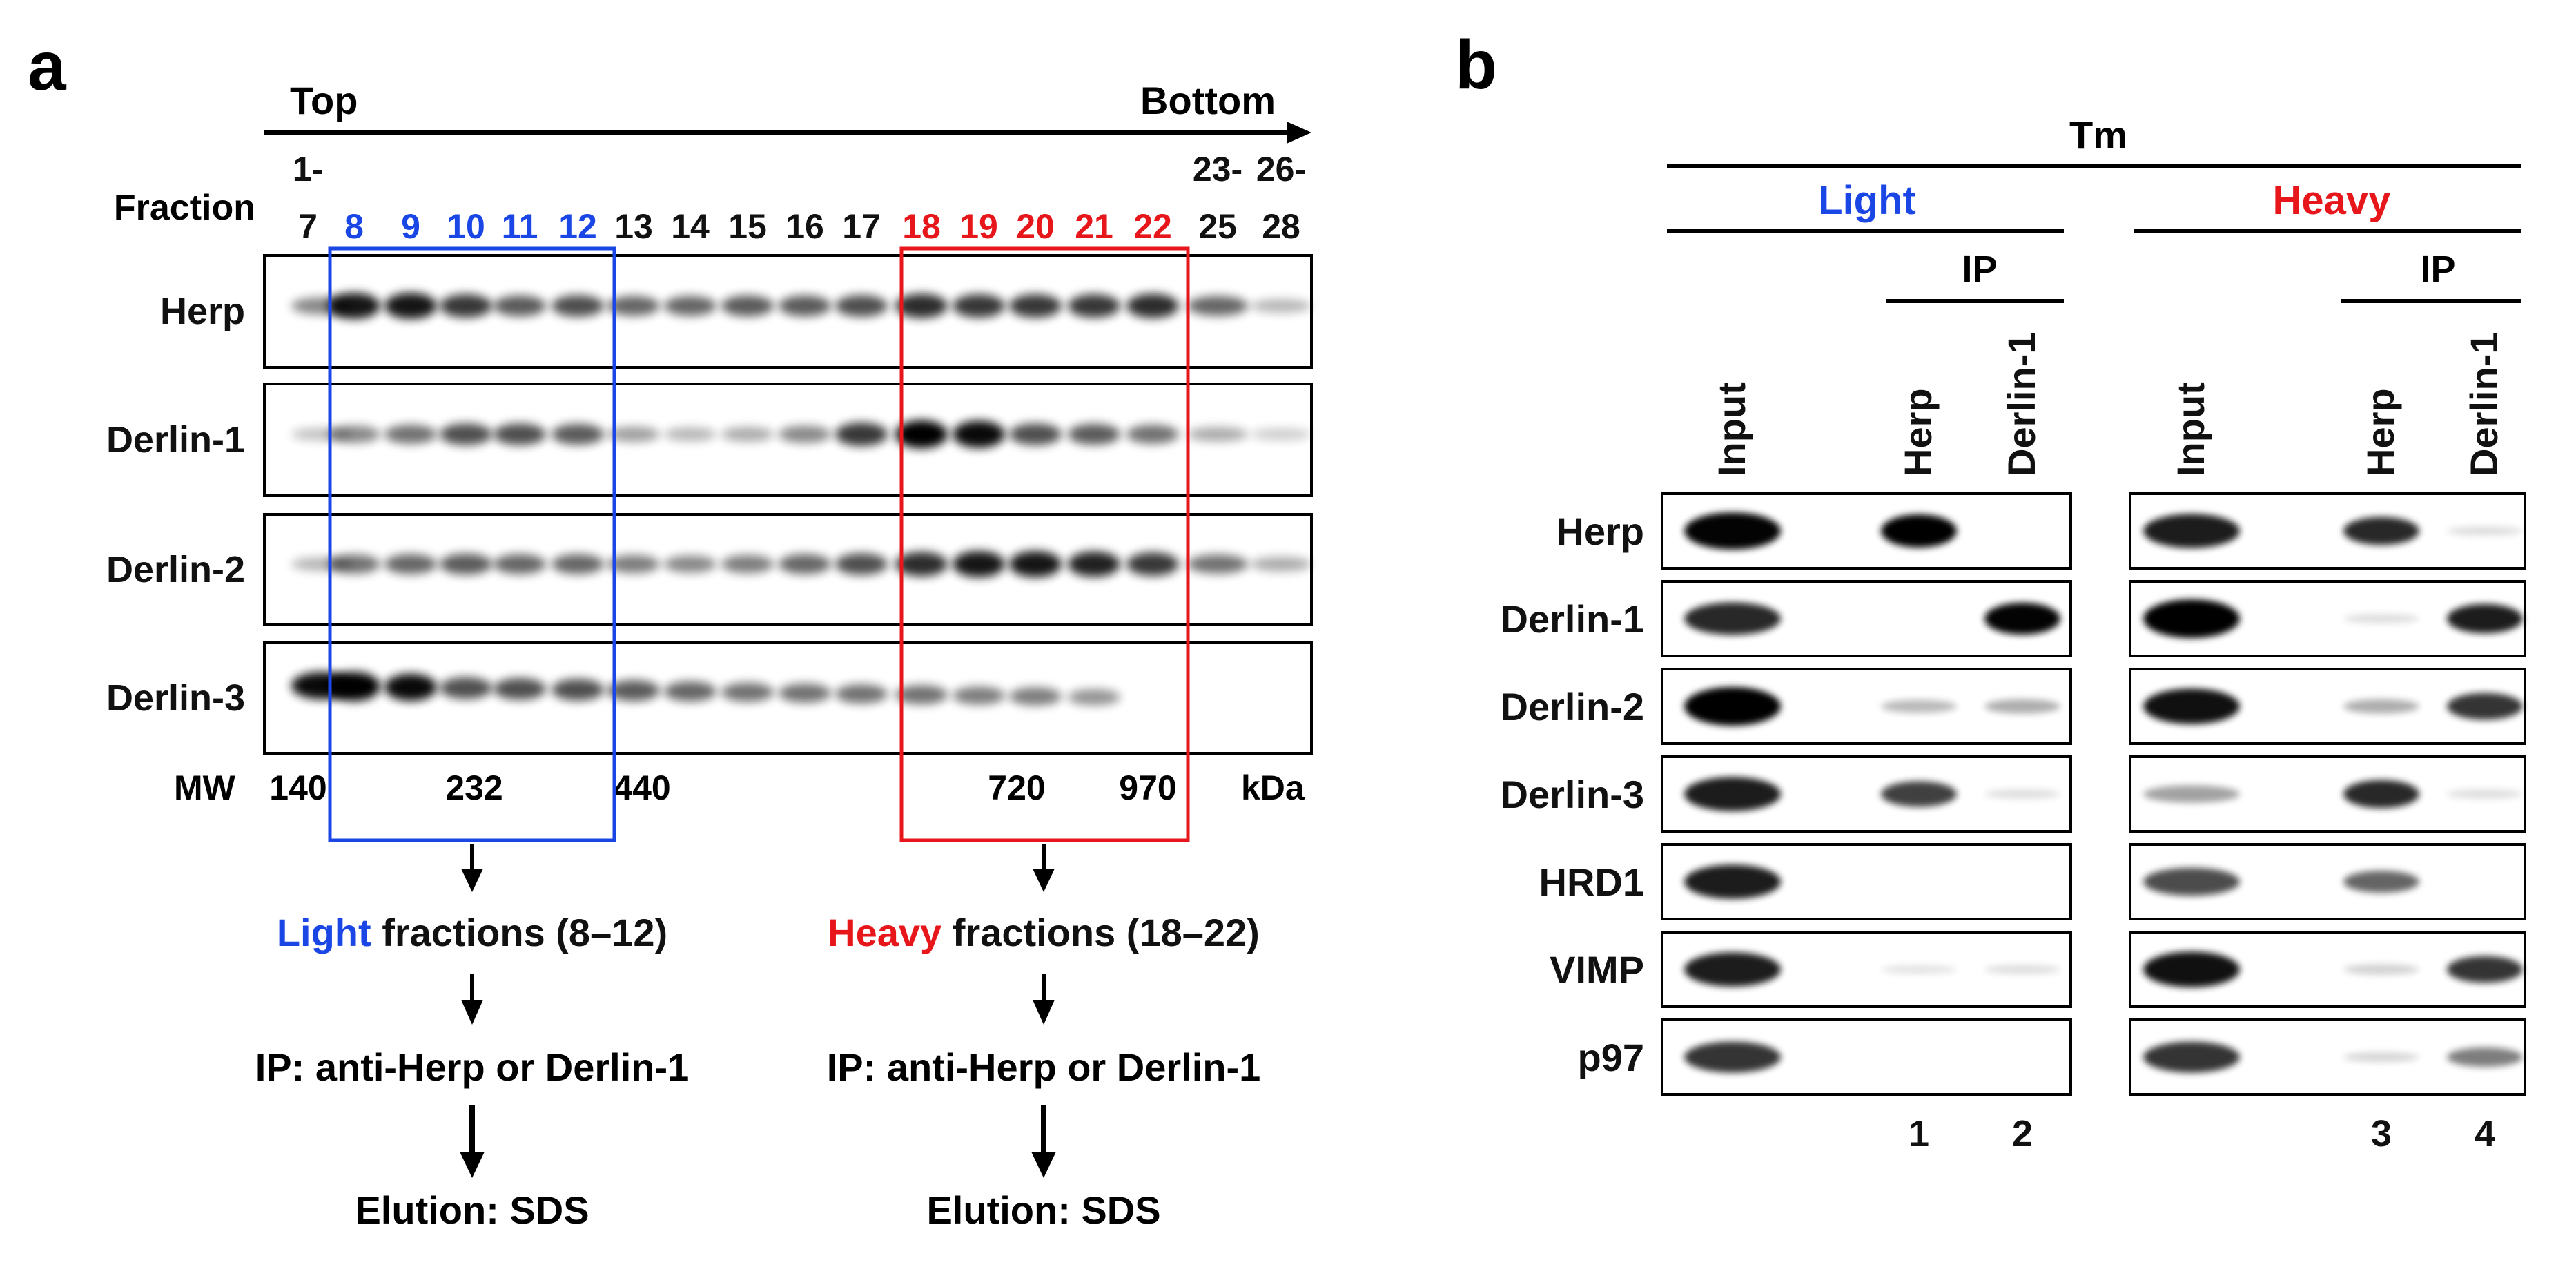  I want to click on lane-numbers: 1 2 3 4, so click(2202, 1133).